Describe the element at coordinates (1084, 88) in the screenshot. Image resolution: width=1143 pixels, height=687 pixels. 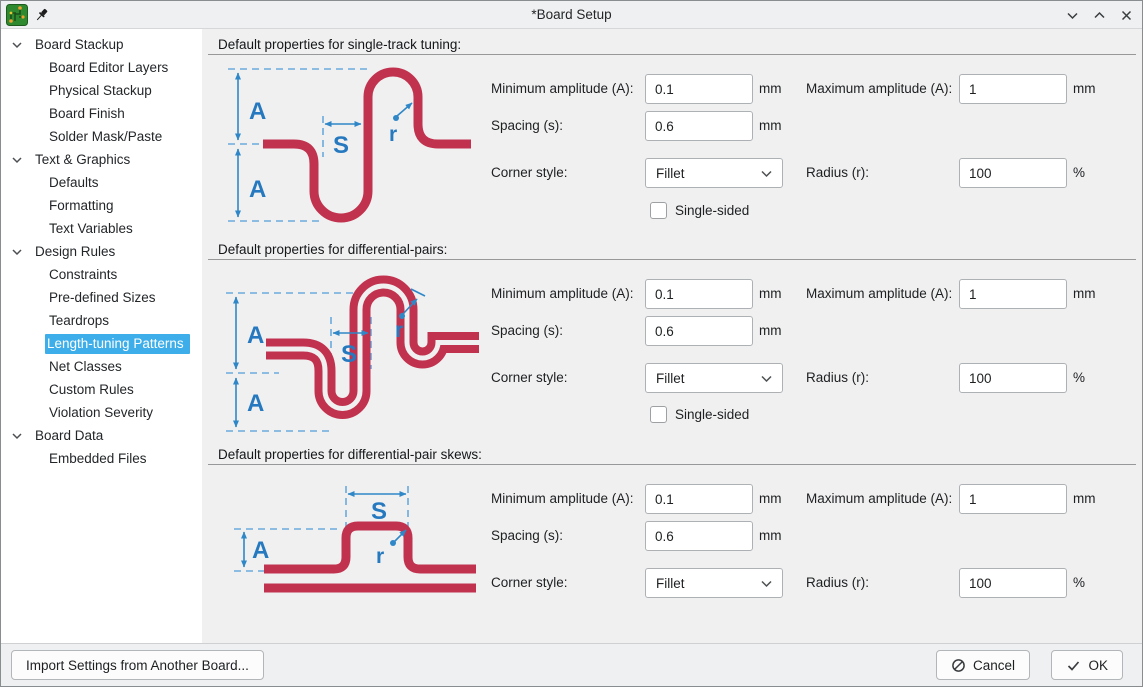
I see `max-amplitude-unit: mm` at that location.